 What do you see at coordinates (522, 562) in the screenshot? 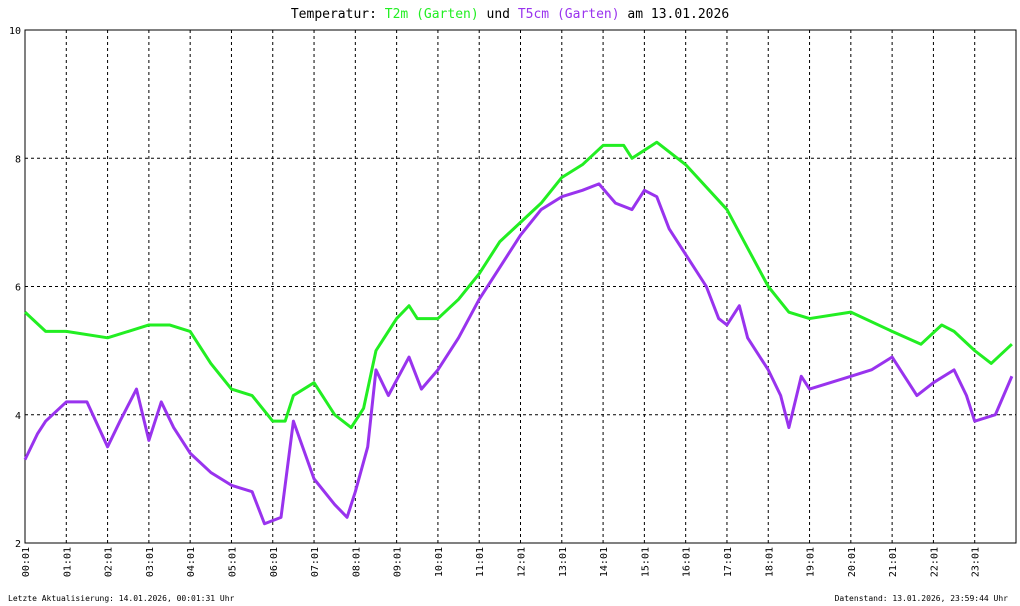
I see `x-tick-label: 12:01` at bounding box center [522, 562].